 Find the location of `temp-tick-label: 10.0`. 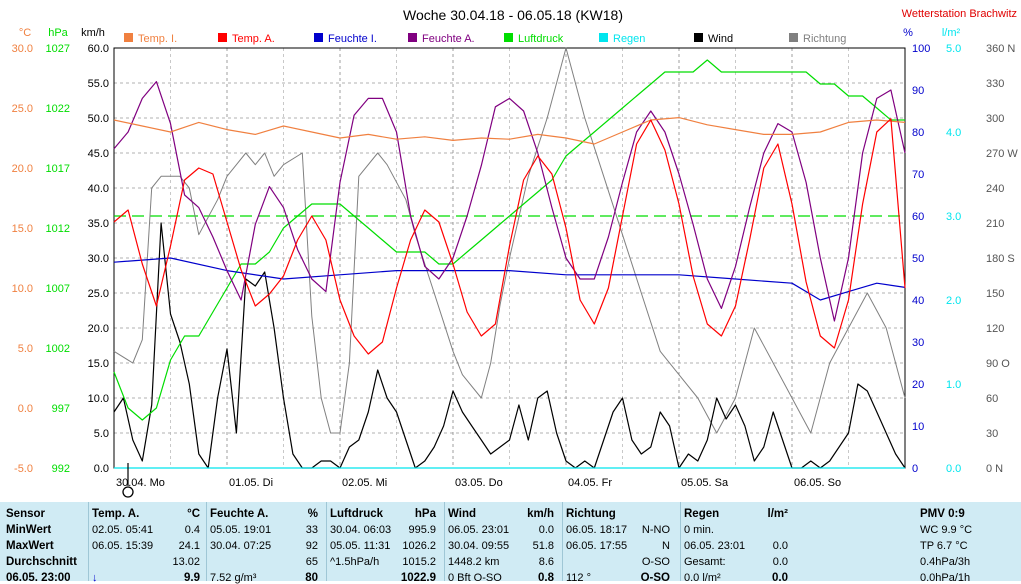

temp-tick-label: 10.0 is located at coordinates (22, 289).